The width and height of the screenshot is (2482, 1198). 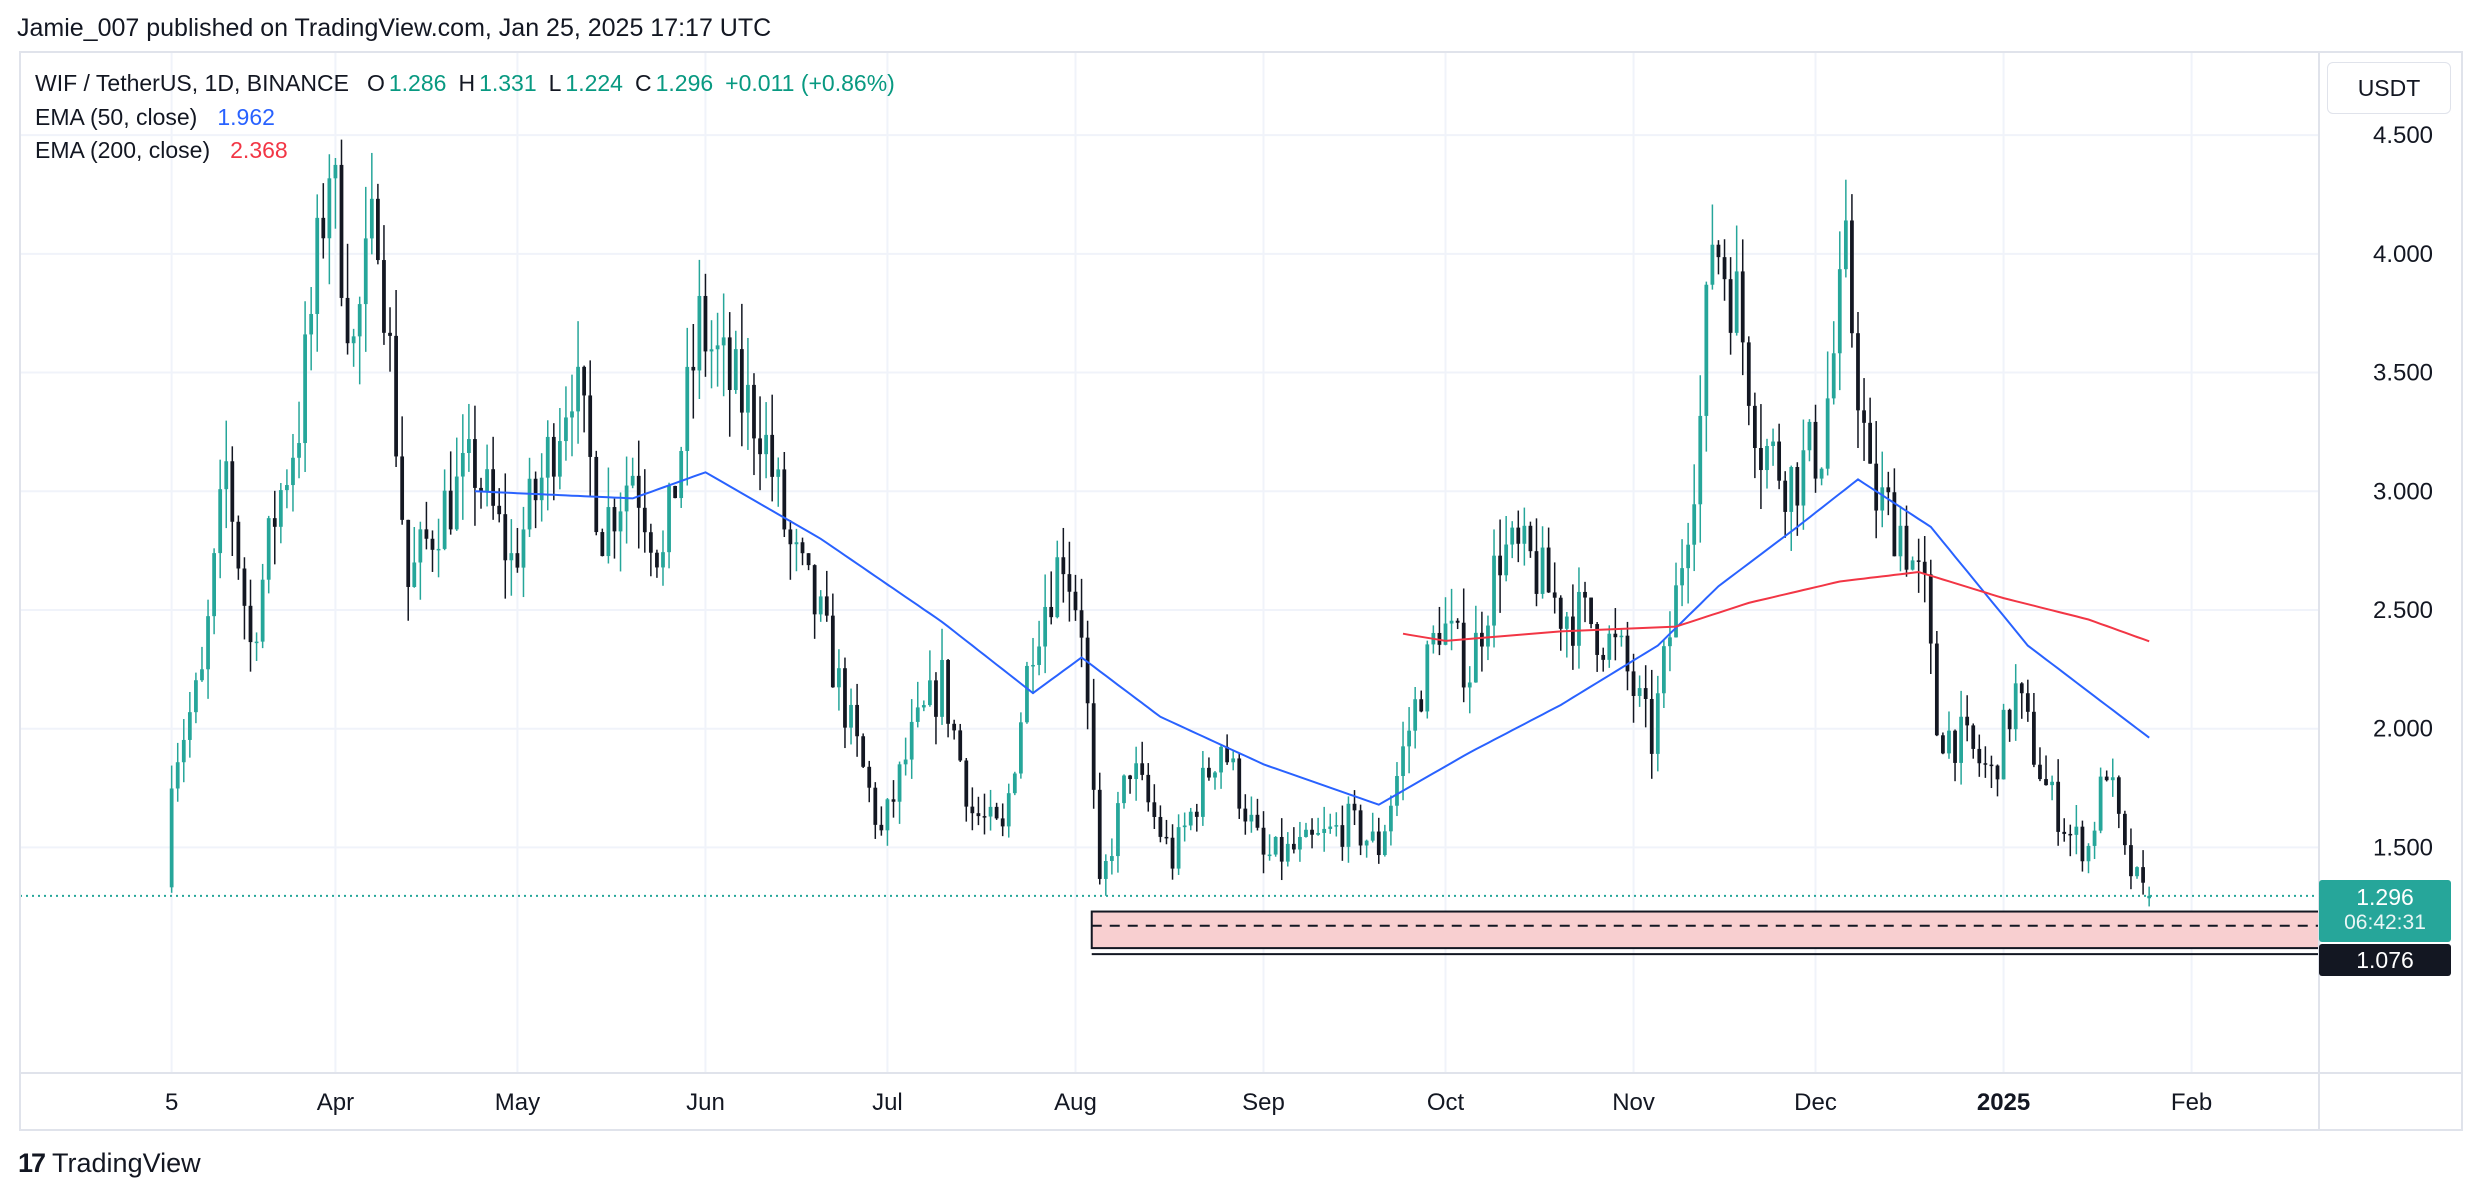 What do you see at coordinates (375, 83) in the screenshot?
I see `open-label: O` at bounding box center [375, 83].